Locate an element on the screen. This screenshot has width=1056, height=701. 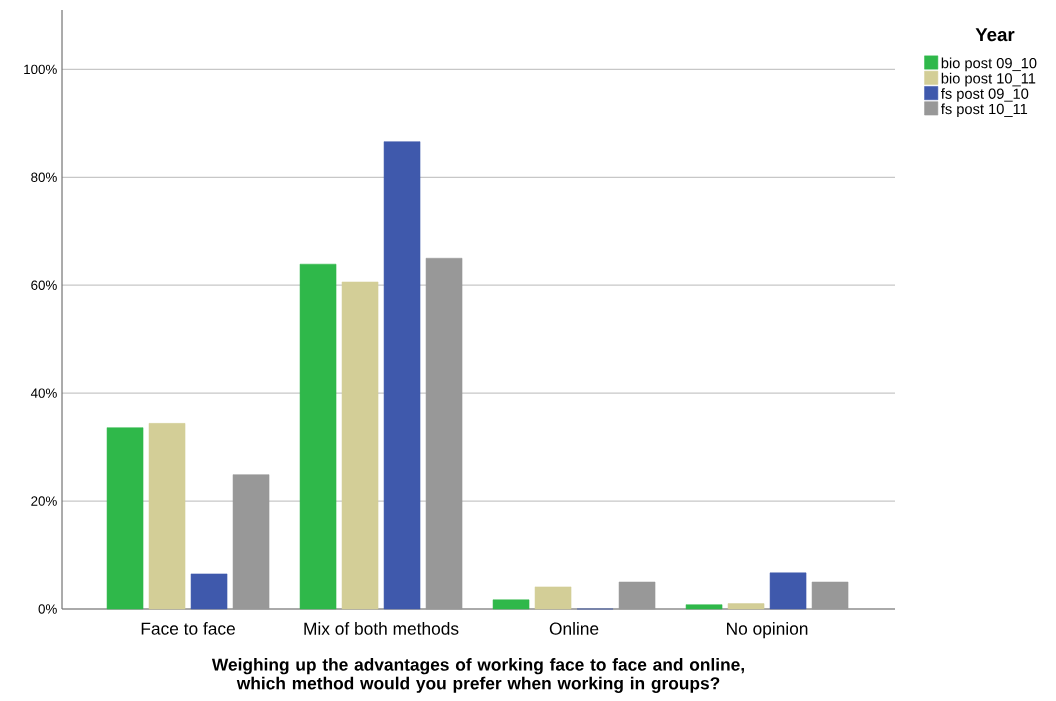
legend-label: fs post 10_11 is located at coordinates (984, 110).